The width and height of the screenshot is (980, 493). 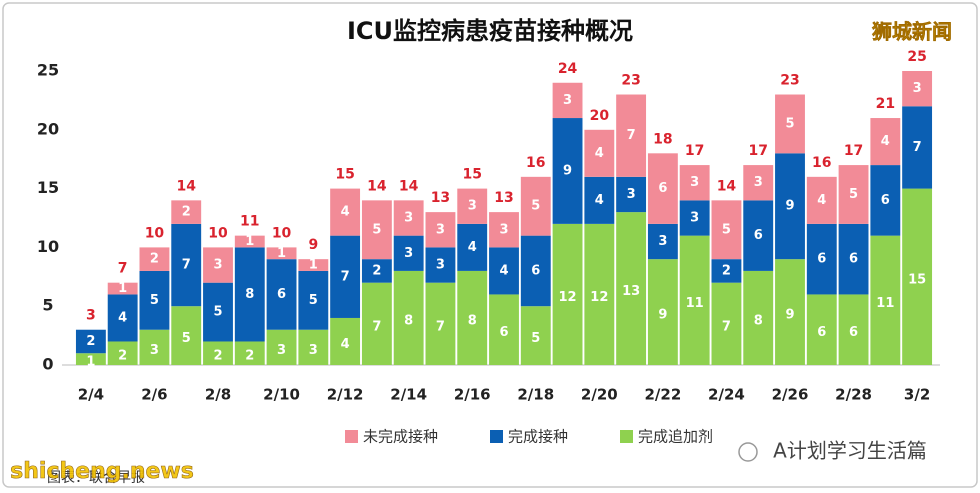 What do you see at coordinates (313, 245) in the screenshot?
I see `total-label: 9` at bounding box center [313, 245].